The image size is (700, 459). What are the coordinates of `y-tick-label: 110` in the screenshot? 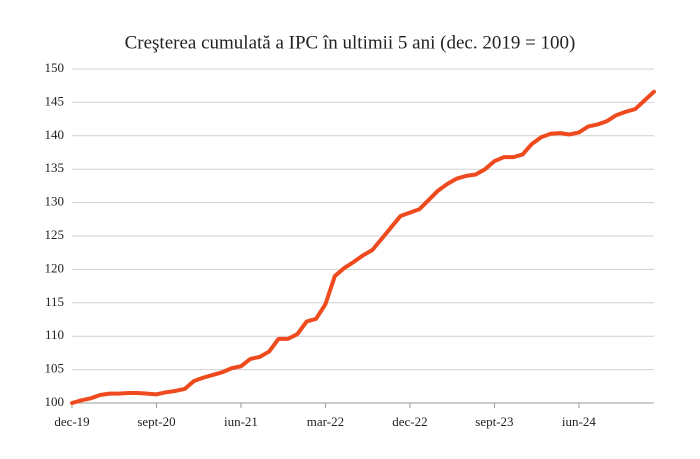 It's located at (54, 334).